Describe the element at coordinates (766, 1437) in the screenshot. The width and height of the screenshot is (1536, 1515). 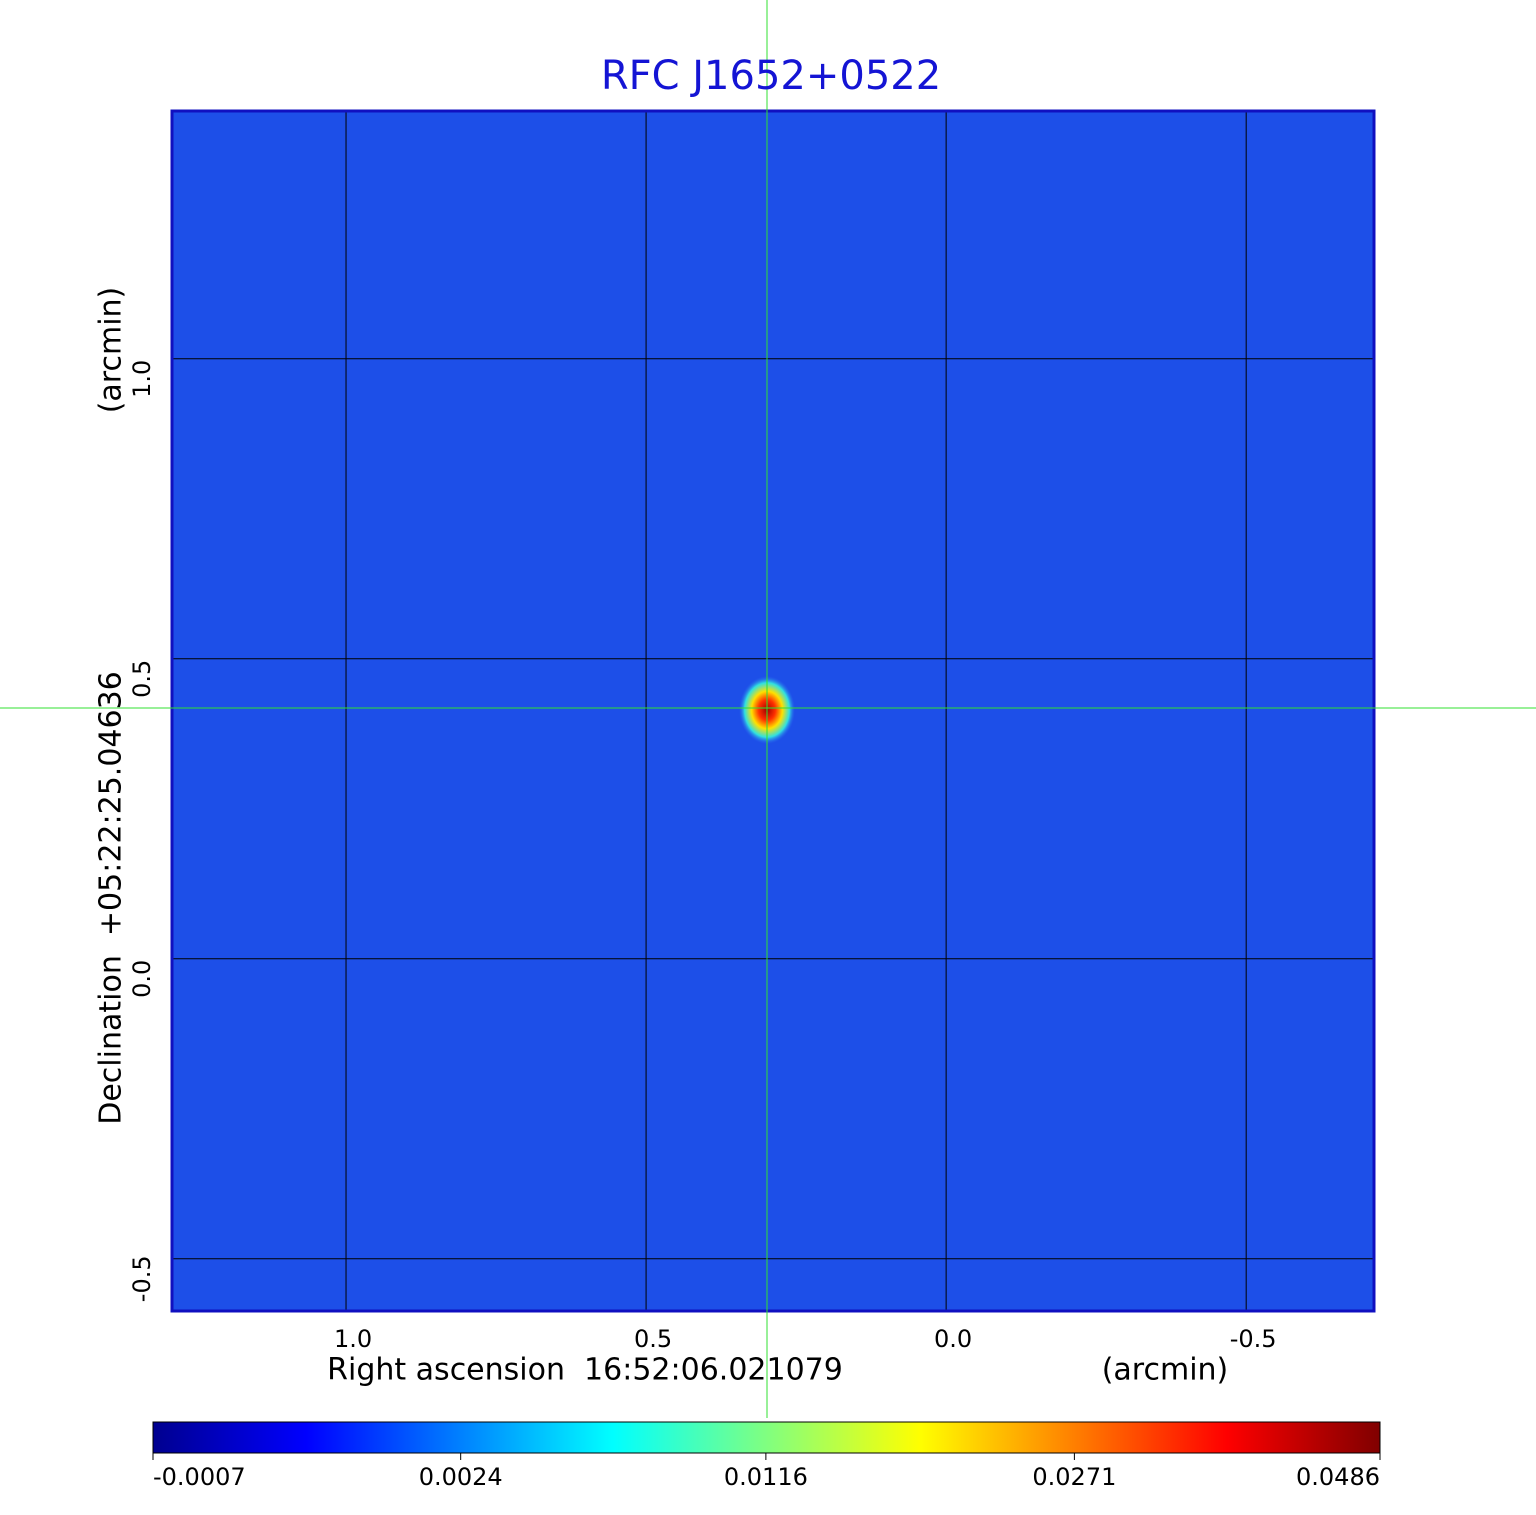
I see `colorbar` at that location.